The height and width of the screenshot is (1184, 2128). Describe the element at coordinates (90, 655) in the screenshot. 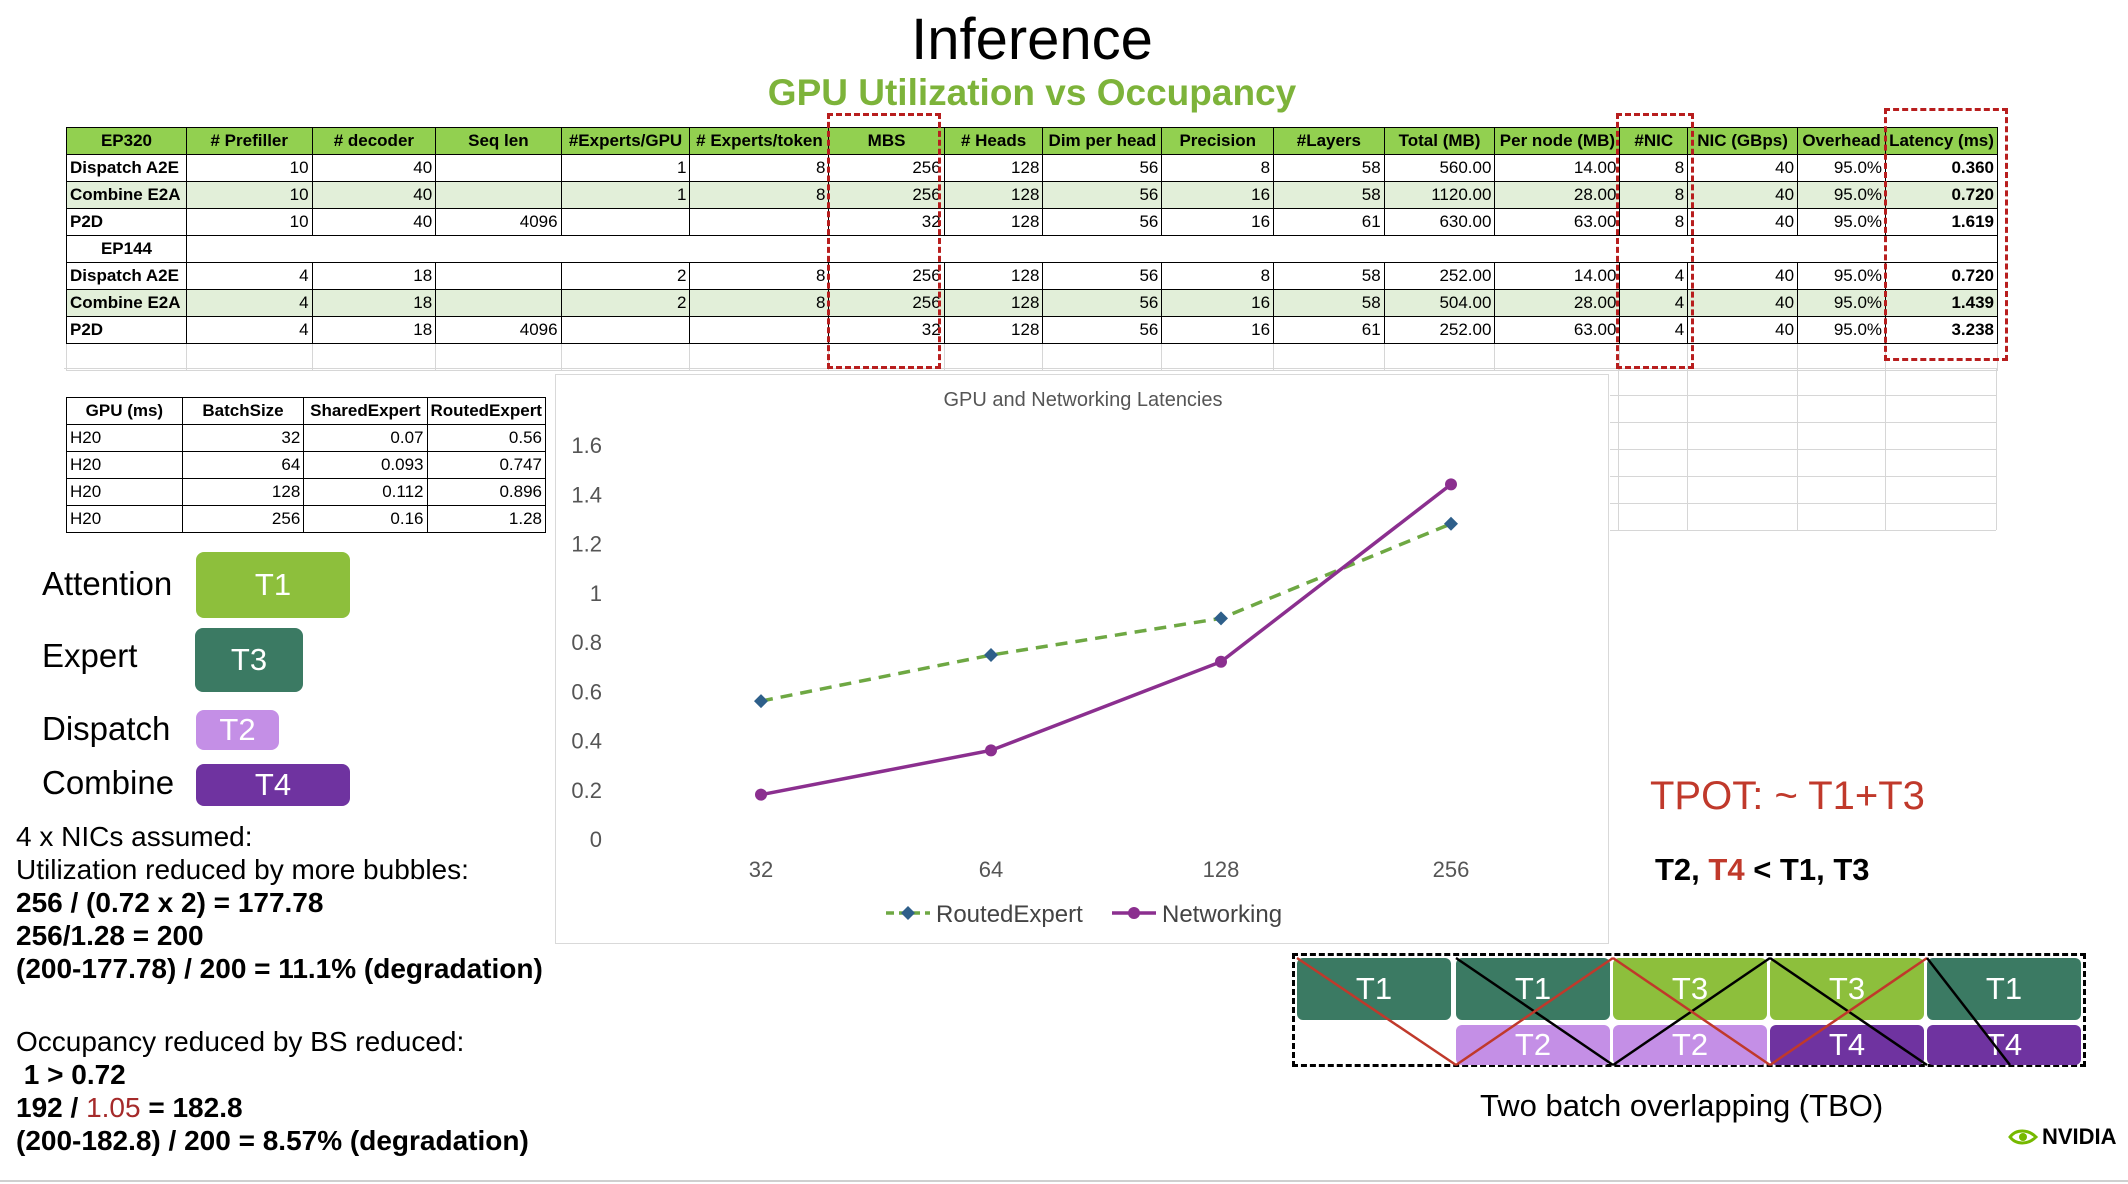

I see `legend-label-expert: Expert` at that location.